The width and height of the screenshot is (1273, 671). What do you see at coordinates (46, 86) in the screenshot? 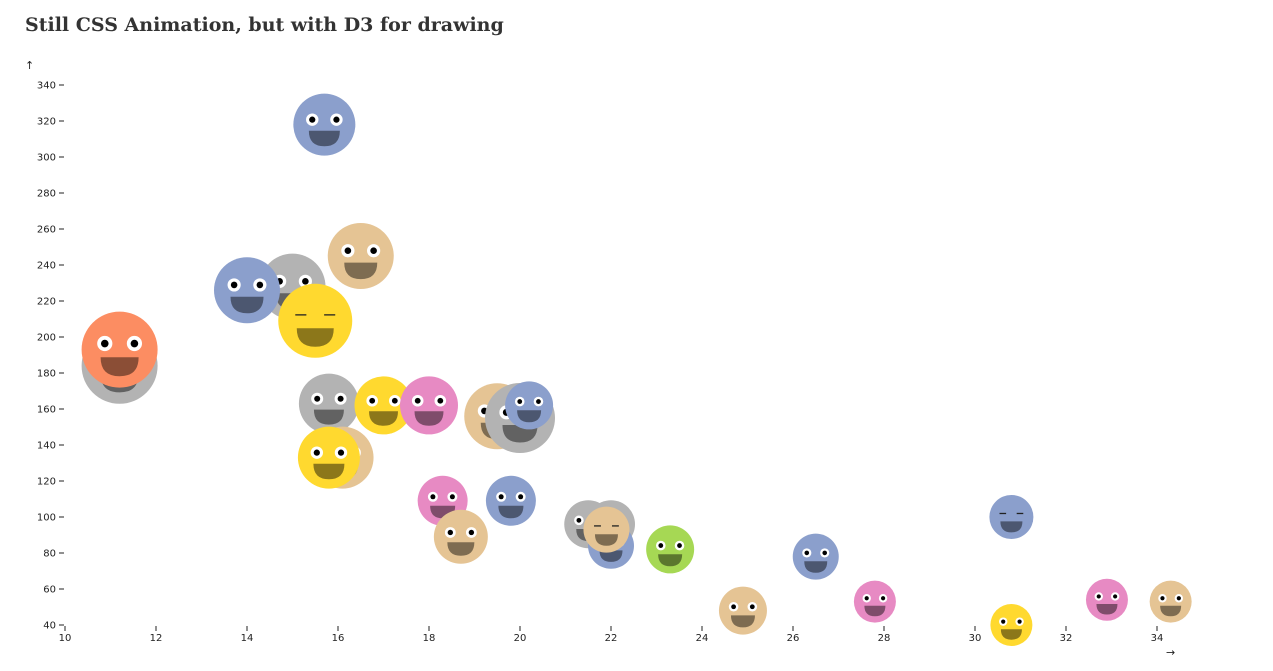
I see `y-tick-label: 340` at bounding box center [46, 86].